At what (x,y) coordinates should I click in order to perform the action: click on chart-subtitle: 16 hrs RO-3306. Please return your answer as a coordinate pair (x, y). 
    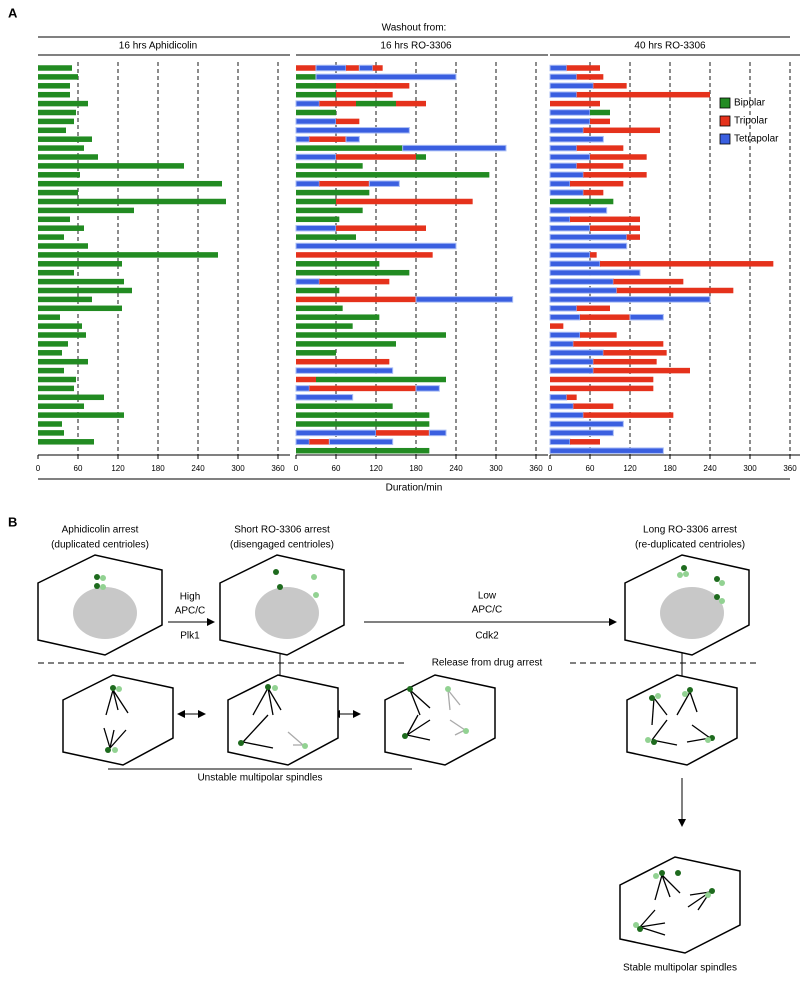
    Looking at the image, I should click on (416, 46).